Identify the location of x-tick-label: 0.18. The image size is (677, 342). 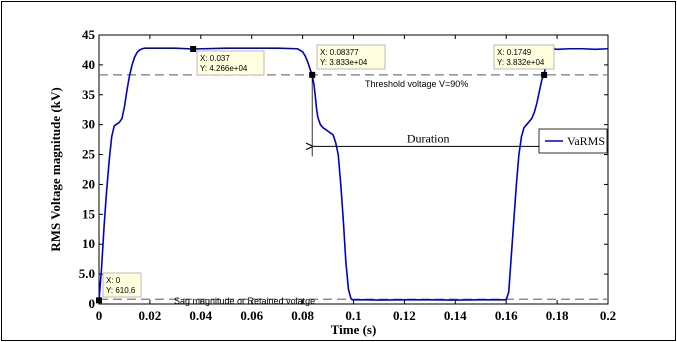
(557, 315).